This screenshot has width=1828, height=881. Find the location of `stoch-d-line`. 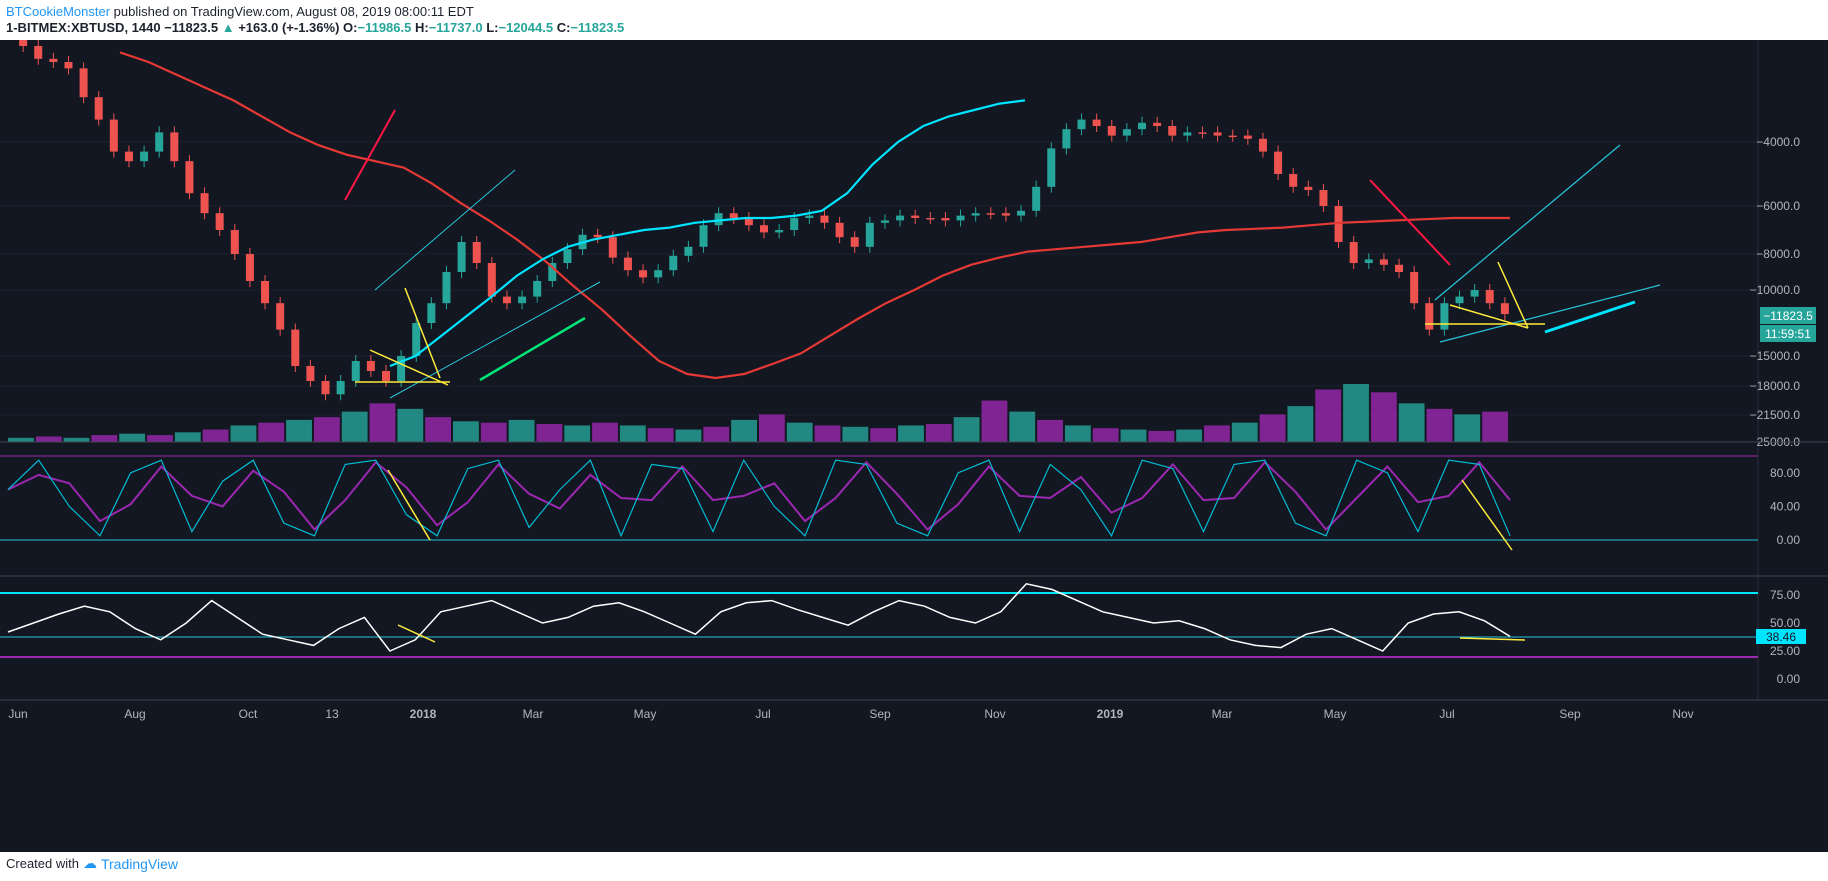

stoch-d-line is located at coordinates (759, 496).